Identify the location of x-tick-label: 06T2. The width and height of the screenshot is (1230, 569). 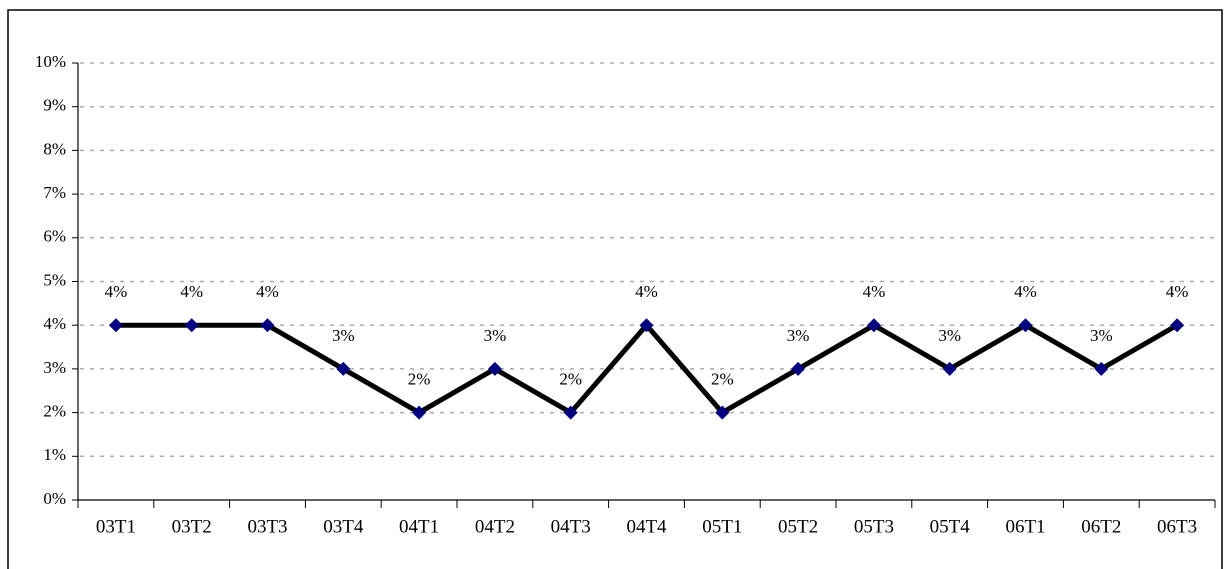
(1101, 526).